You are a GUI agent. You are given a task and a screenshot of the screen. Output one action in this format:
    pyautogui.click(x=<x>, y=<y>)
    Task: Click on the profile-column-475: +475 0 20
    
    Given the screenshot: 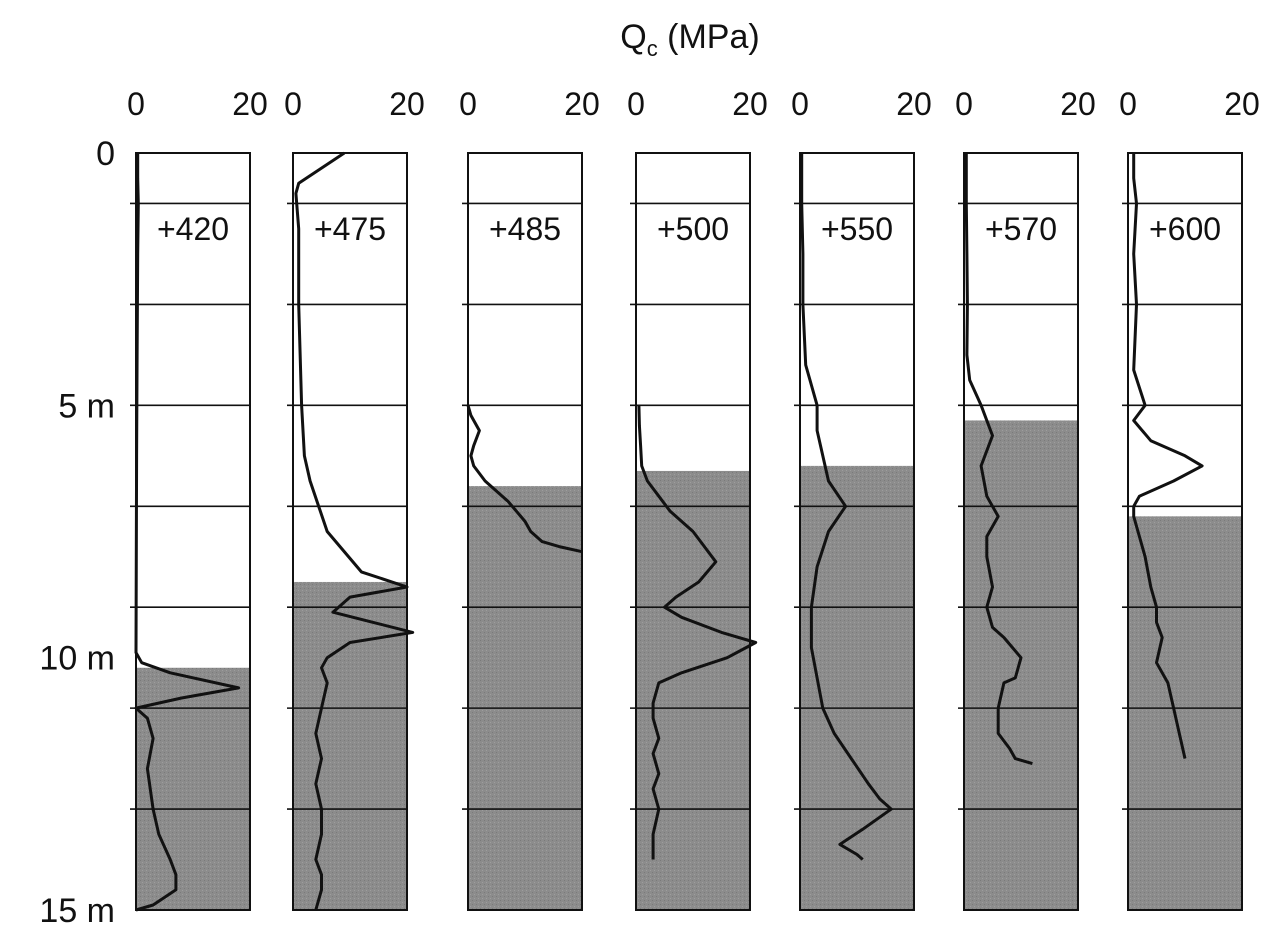 What is the action you would take?
    pyautogui.click(x=354, y=498)
    